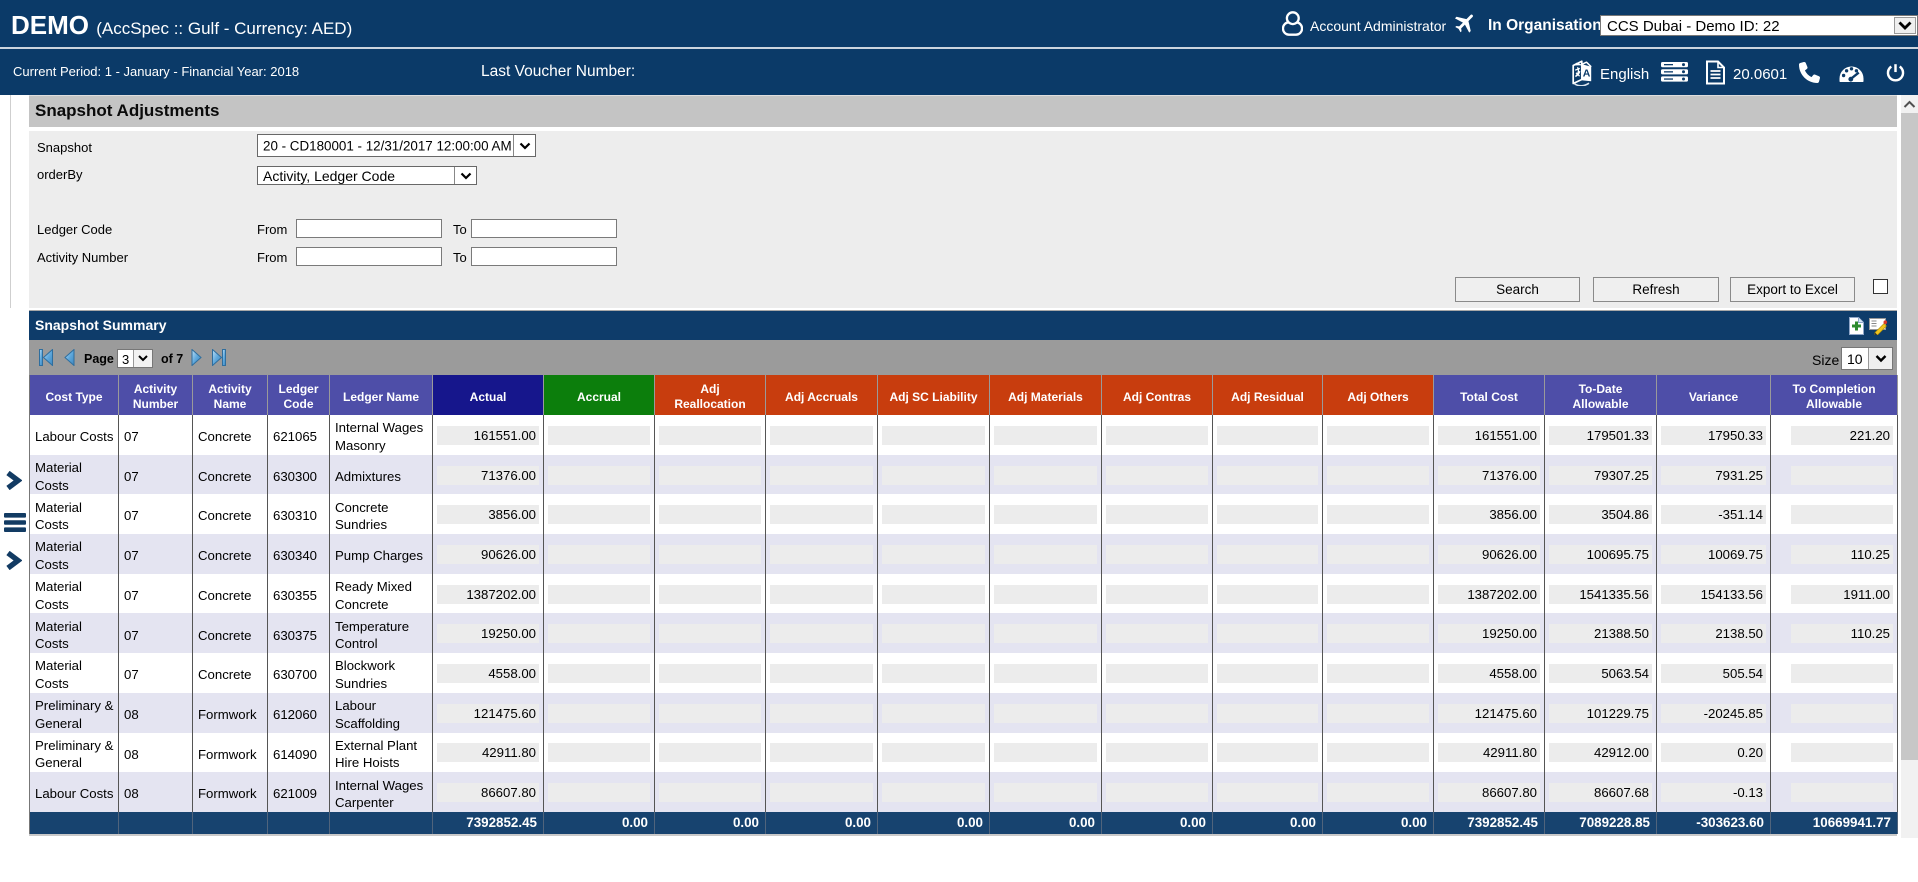 The width and height of the screenshot is (1918, 882). Describe the element at coordinates (1587, 74) in the screenshot. I see `svg-text: A` at that location.